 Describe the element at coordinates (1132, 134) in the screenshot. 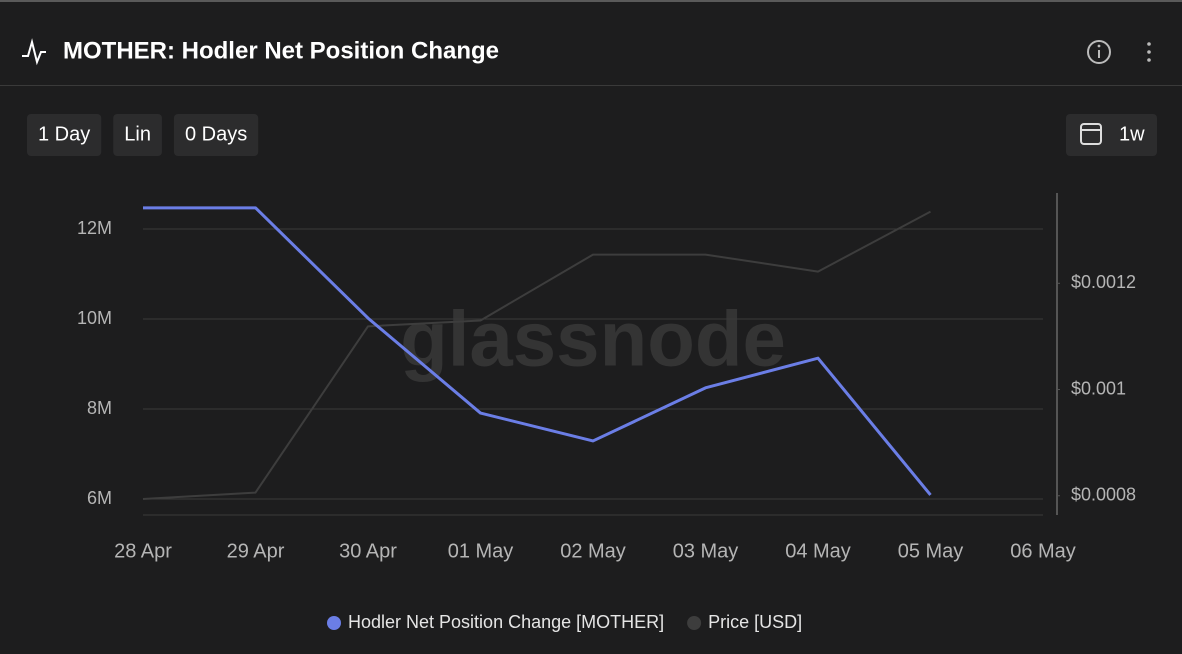

I see `range-label: 1w` at that location.